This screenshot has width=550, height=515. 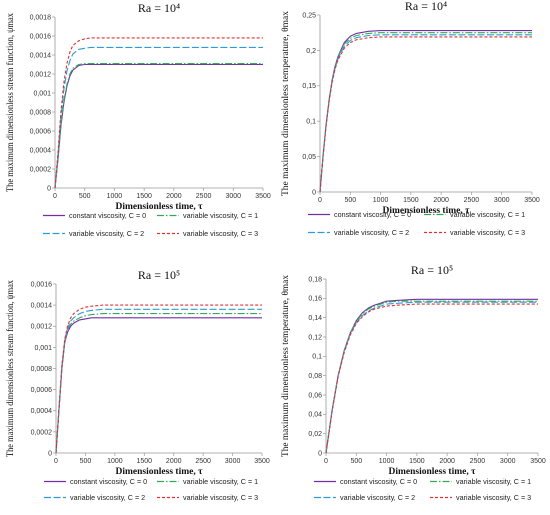 I want to click on y-tick-label: 0,15, so click(x=309, y=86).